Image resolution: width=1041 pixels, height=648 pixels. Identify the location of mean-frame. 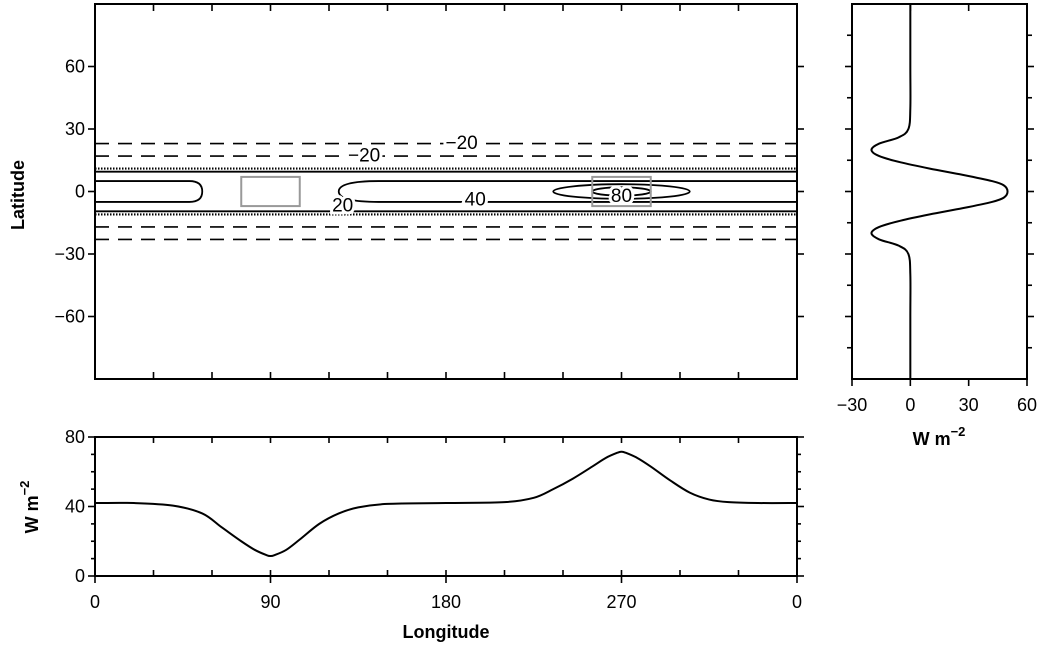
(446, 506).